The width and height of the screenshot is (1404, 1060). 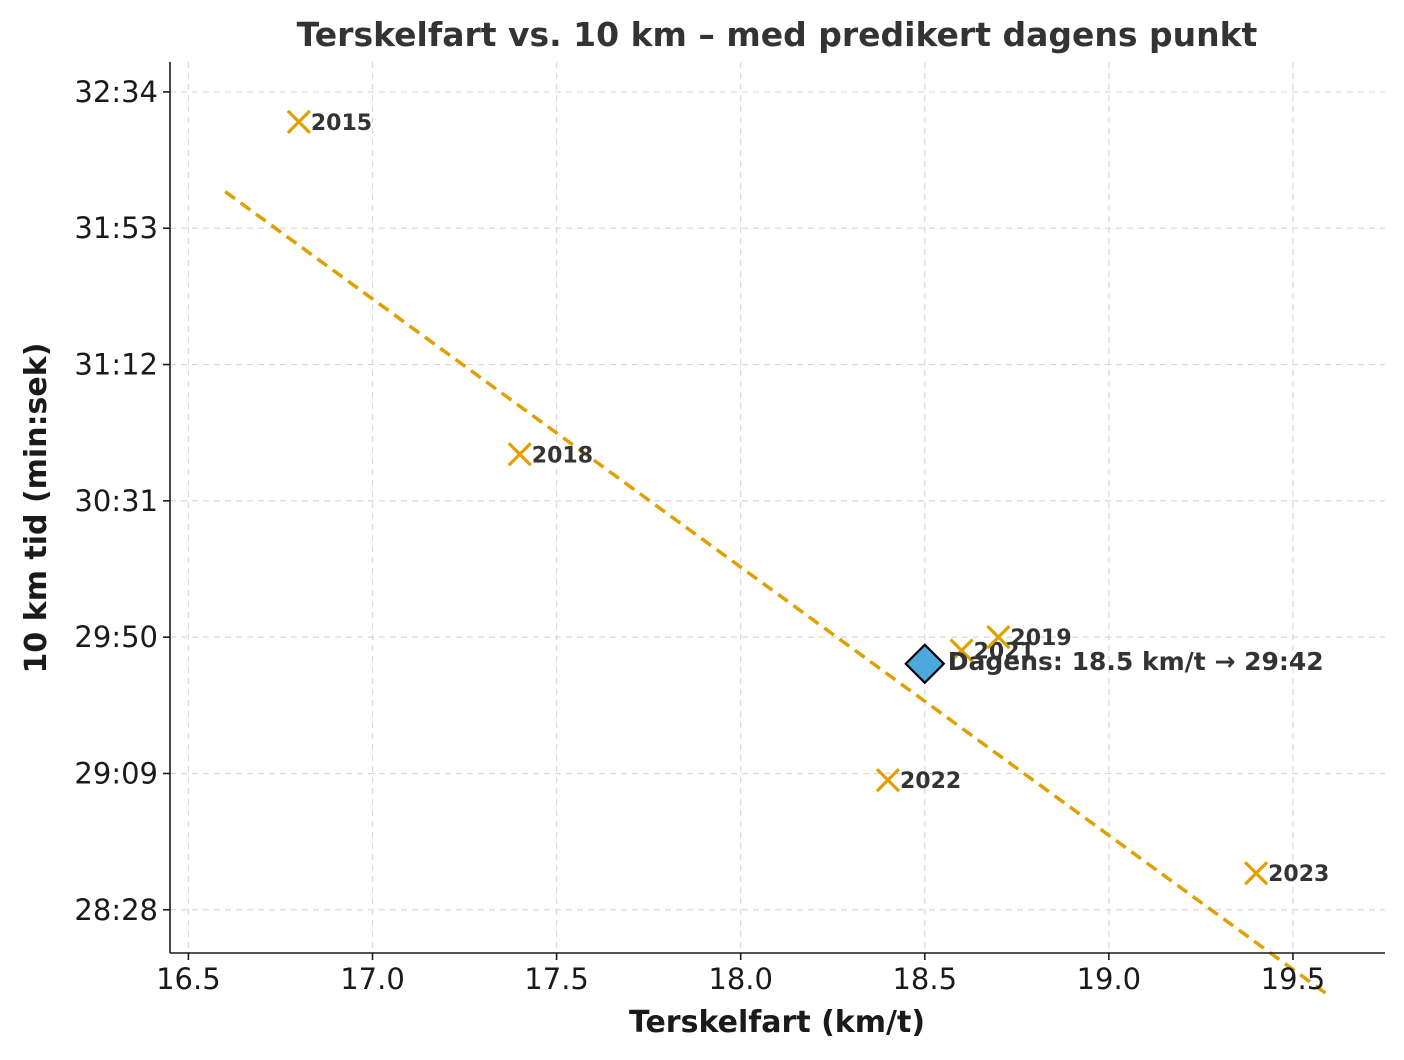 I want to click on x-tick-label: 17.5, so click(x=556, y=979).